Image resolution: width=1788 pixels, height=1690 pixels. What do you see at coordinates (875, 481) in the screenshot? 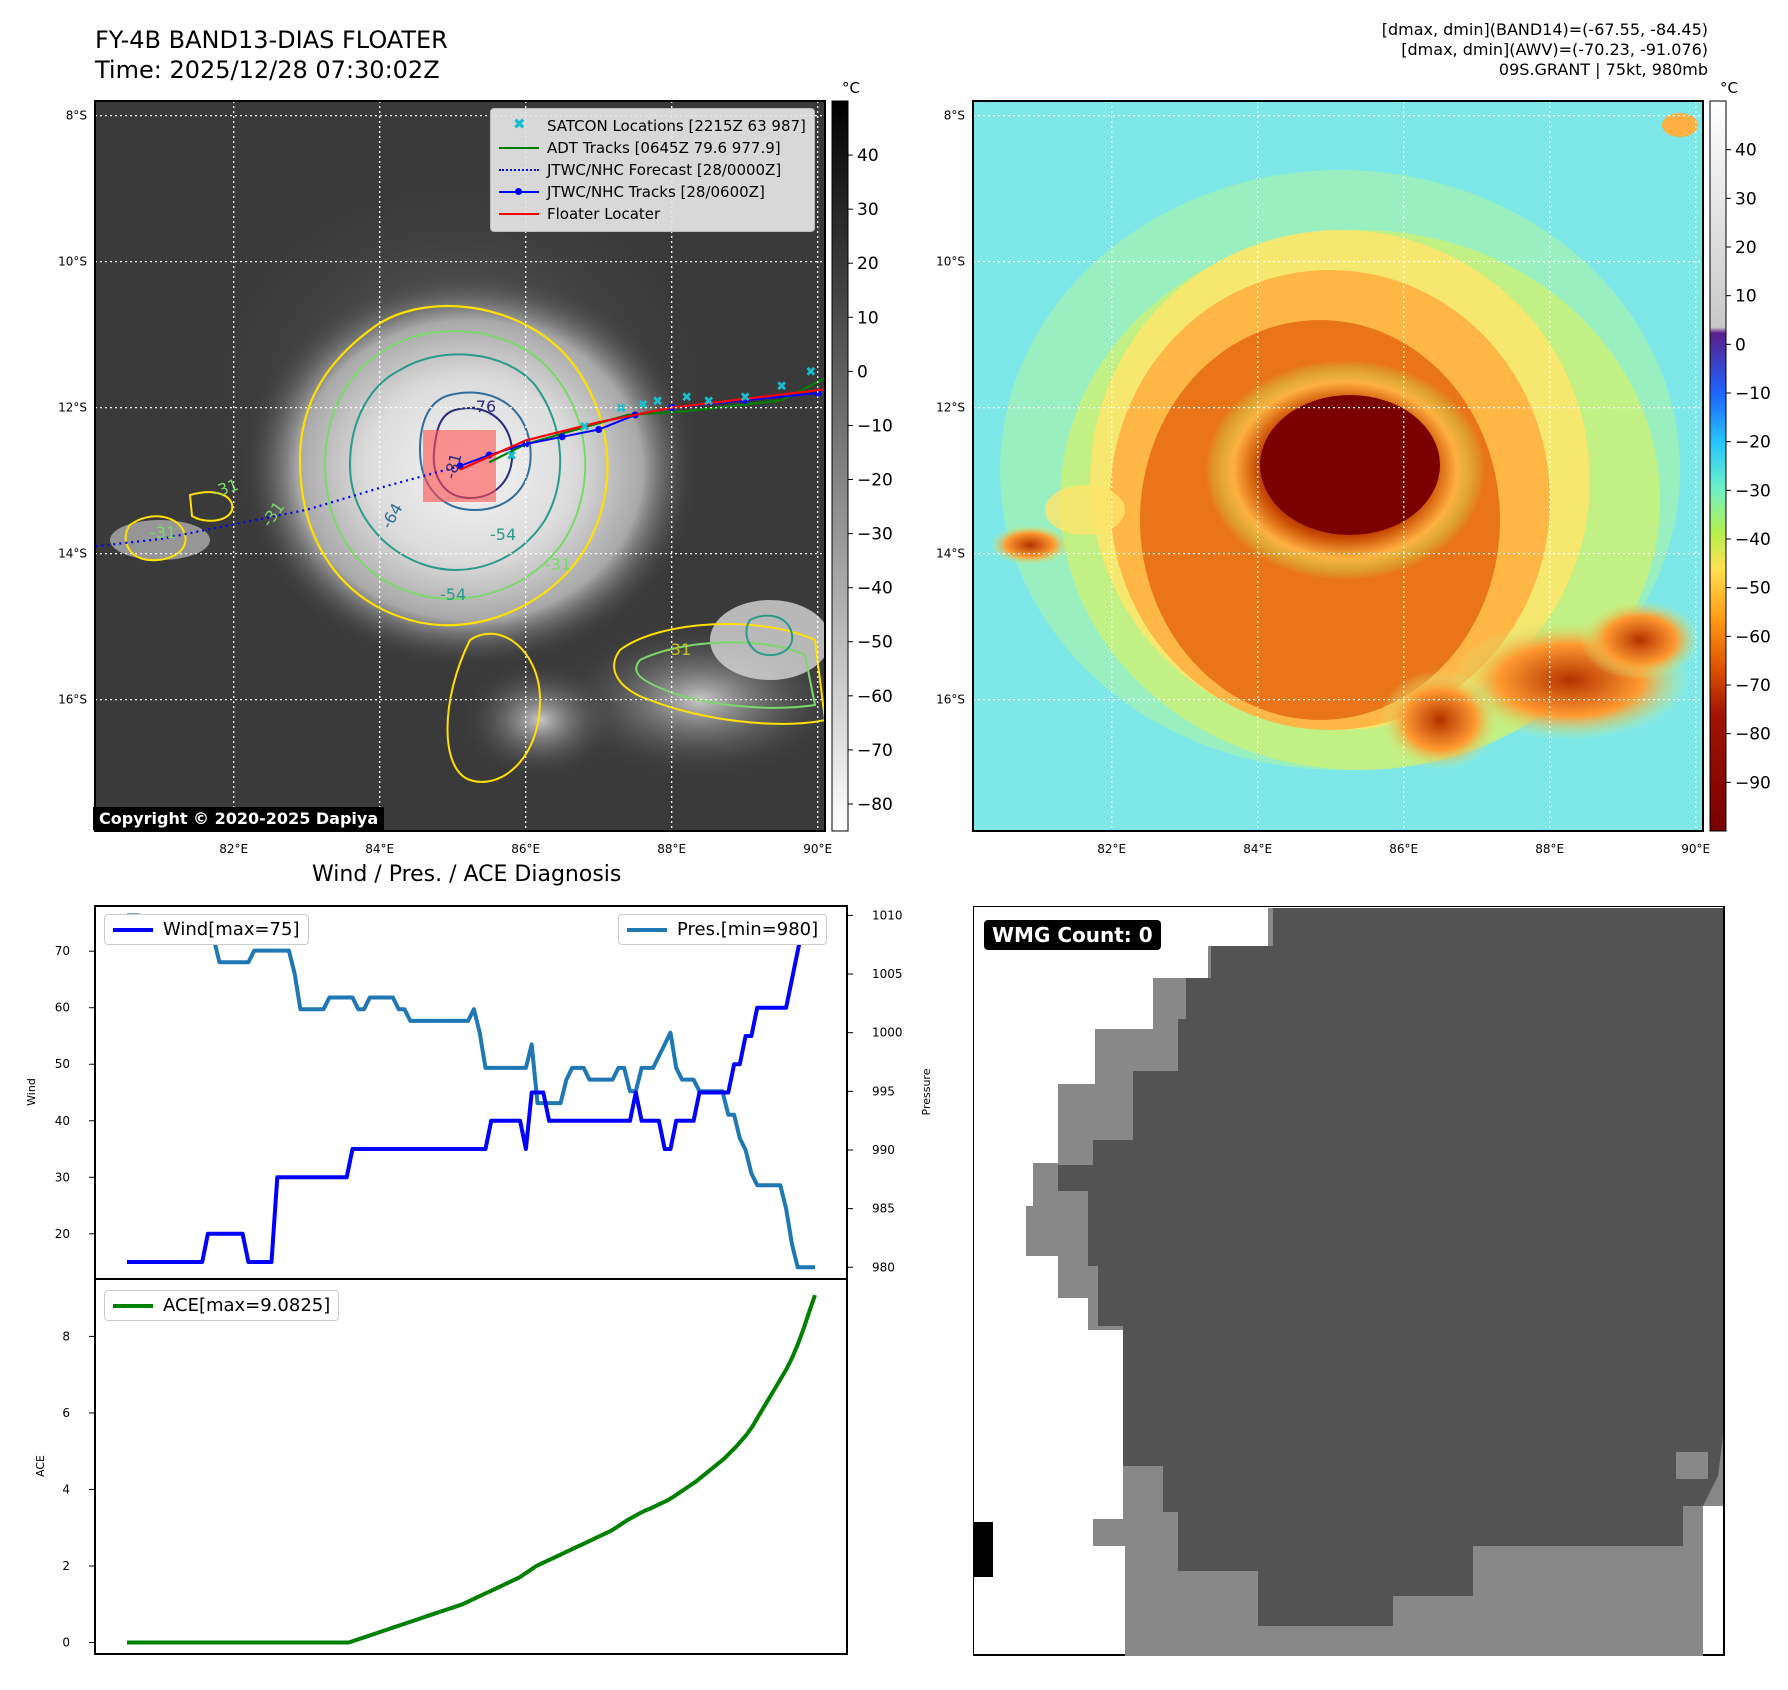
I see `colorbar-tick-label: −20` at bounding box center [875, 481].